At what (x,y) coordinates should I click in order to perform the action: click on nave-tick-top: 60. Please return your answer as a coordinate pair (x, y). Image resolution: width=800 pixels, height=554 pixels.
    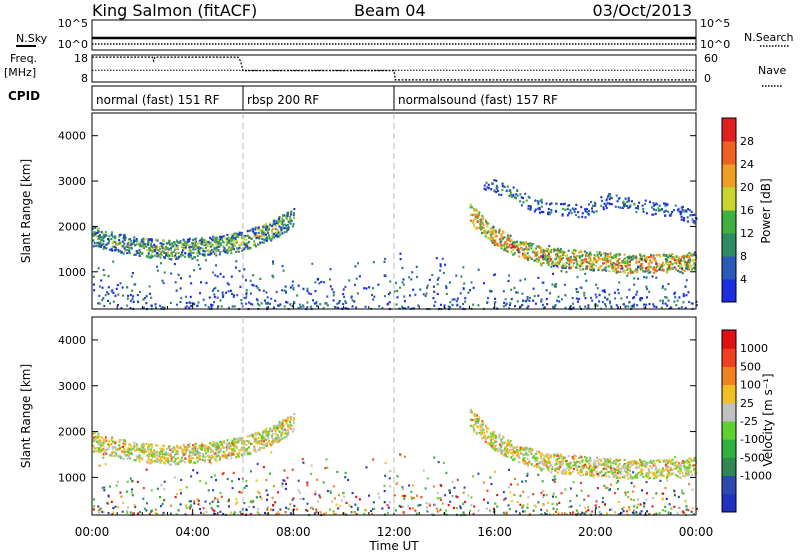
    Looking at the image, I should click on (711, 58).